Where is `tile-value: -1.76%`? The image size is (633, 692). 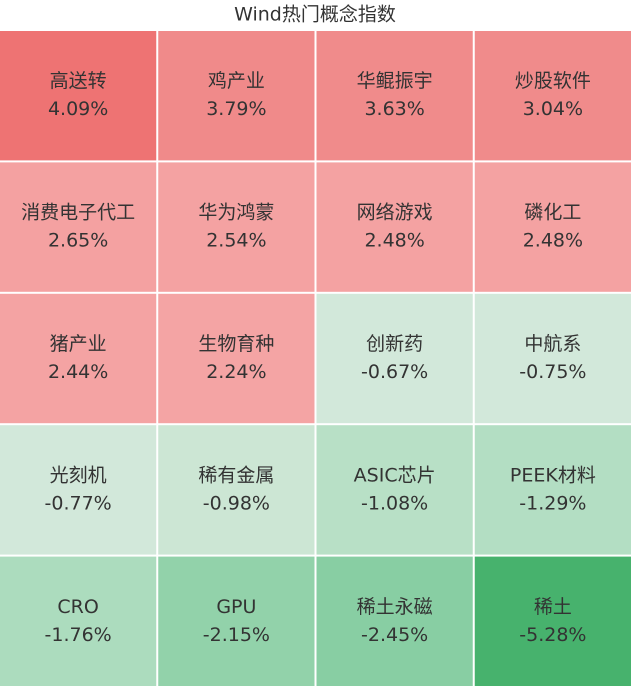
tile-value: -1.76% is located at coordinates (78, 635).